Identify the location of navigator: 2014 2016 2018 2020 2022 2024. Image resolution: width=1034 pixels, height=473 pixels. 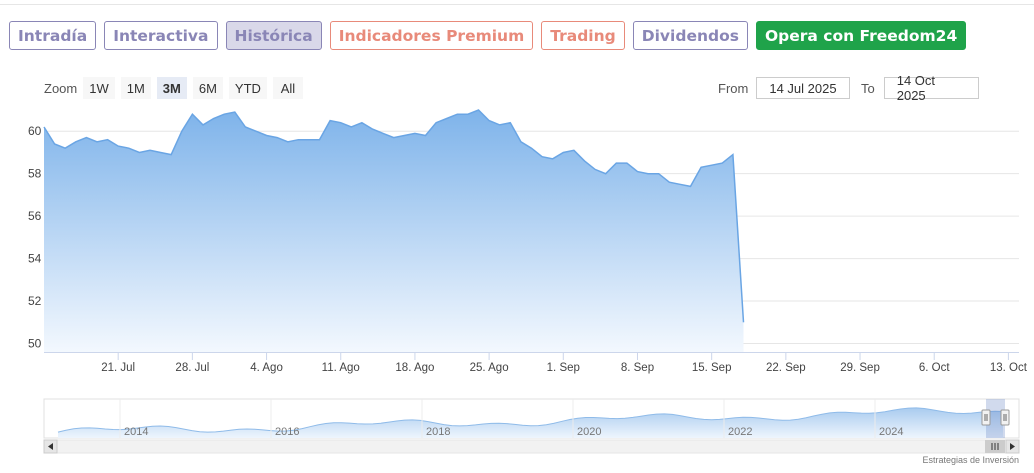
(531, 426).